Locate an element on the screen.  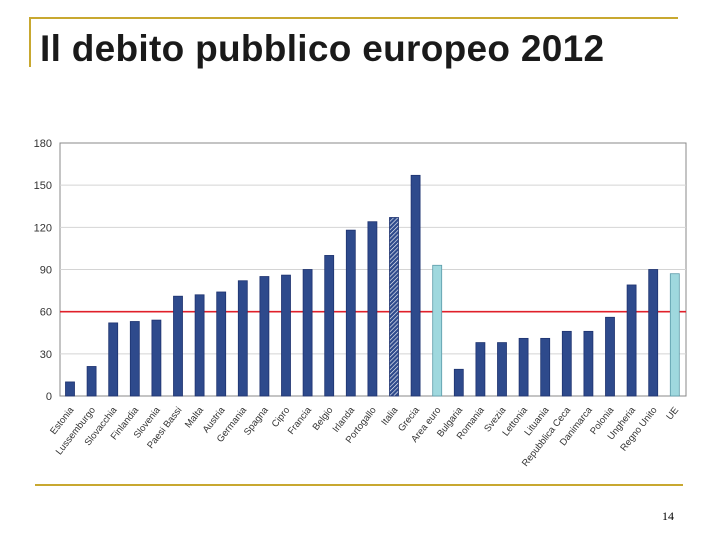
bar-slovacchia is located at coordinates (113, 359).